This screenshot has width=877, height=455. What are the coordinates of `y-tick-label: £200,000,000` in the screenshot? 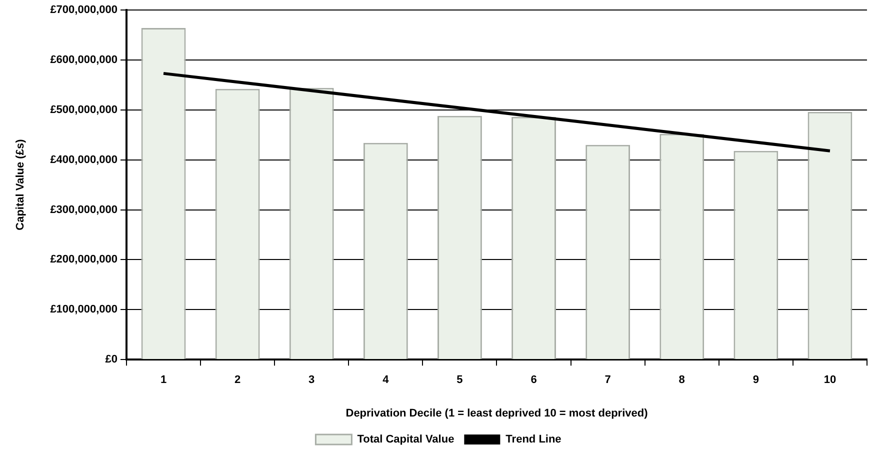 It's located at (84, 260).